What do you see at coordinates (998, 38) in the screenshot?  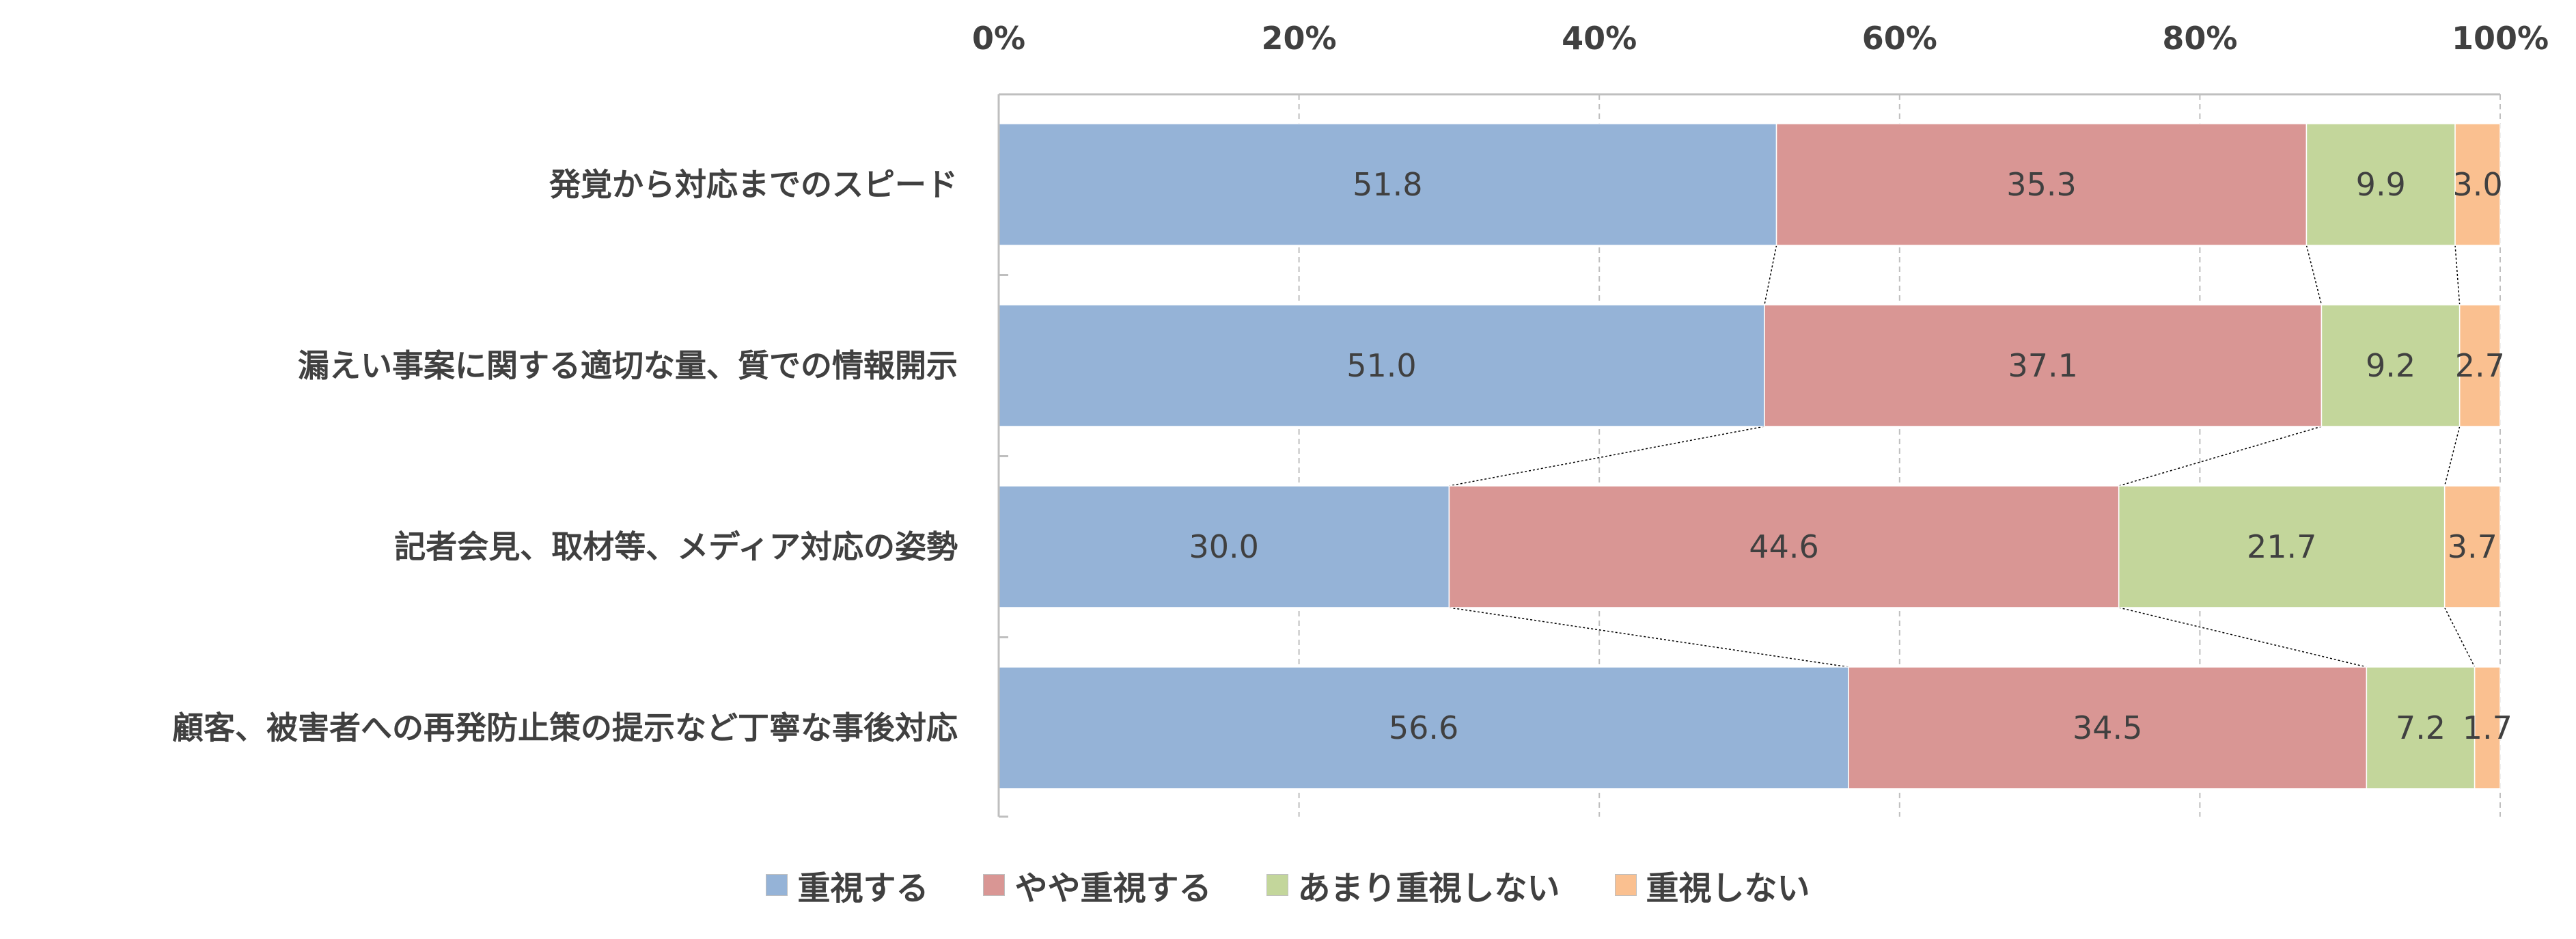 I see `x-tick-label: 0%` at bounding box center [998, 38].